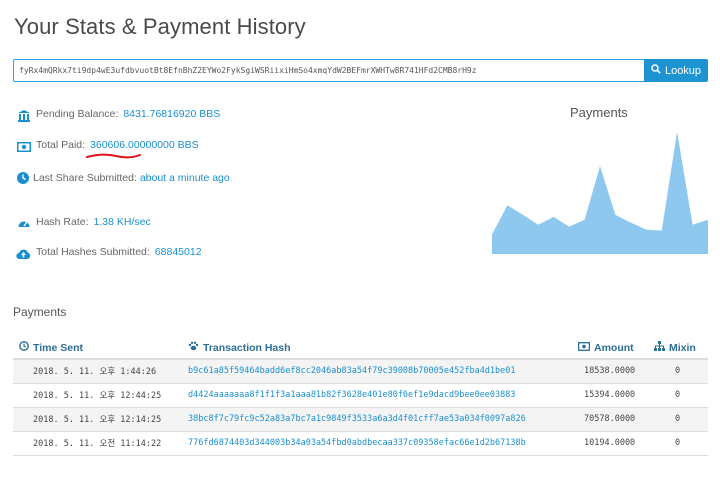 Image resolution: width=720 pixels, height=479 pixels. Describe the element at coordinates (100, 348) in the screenshot. I see `column-time-sent: Time Sent` at that location.